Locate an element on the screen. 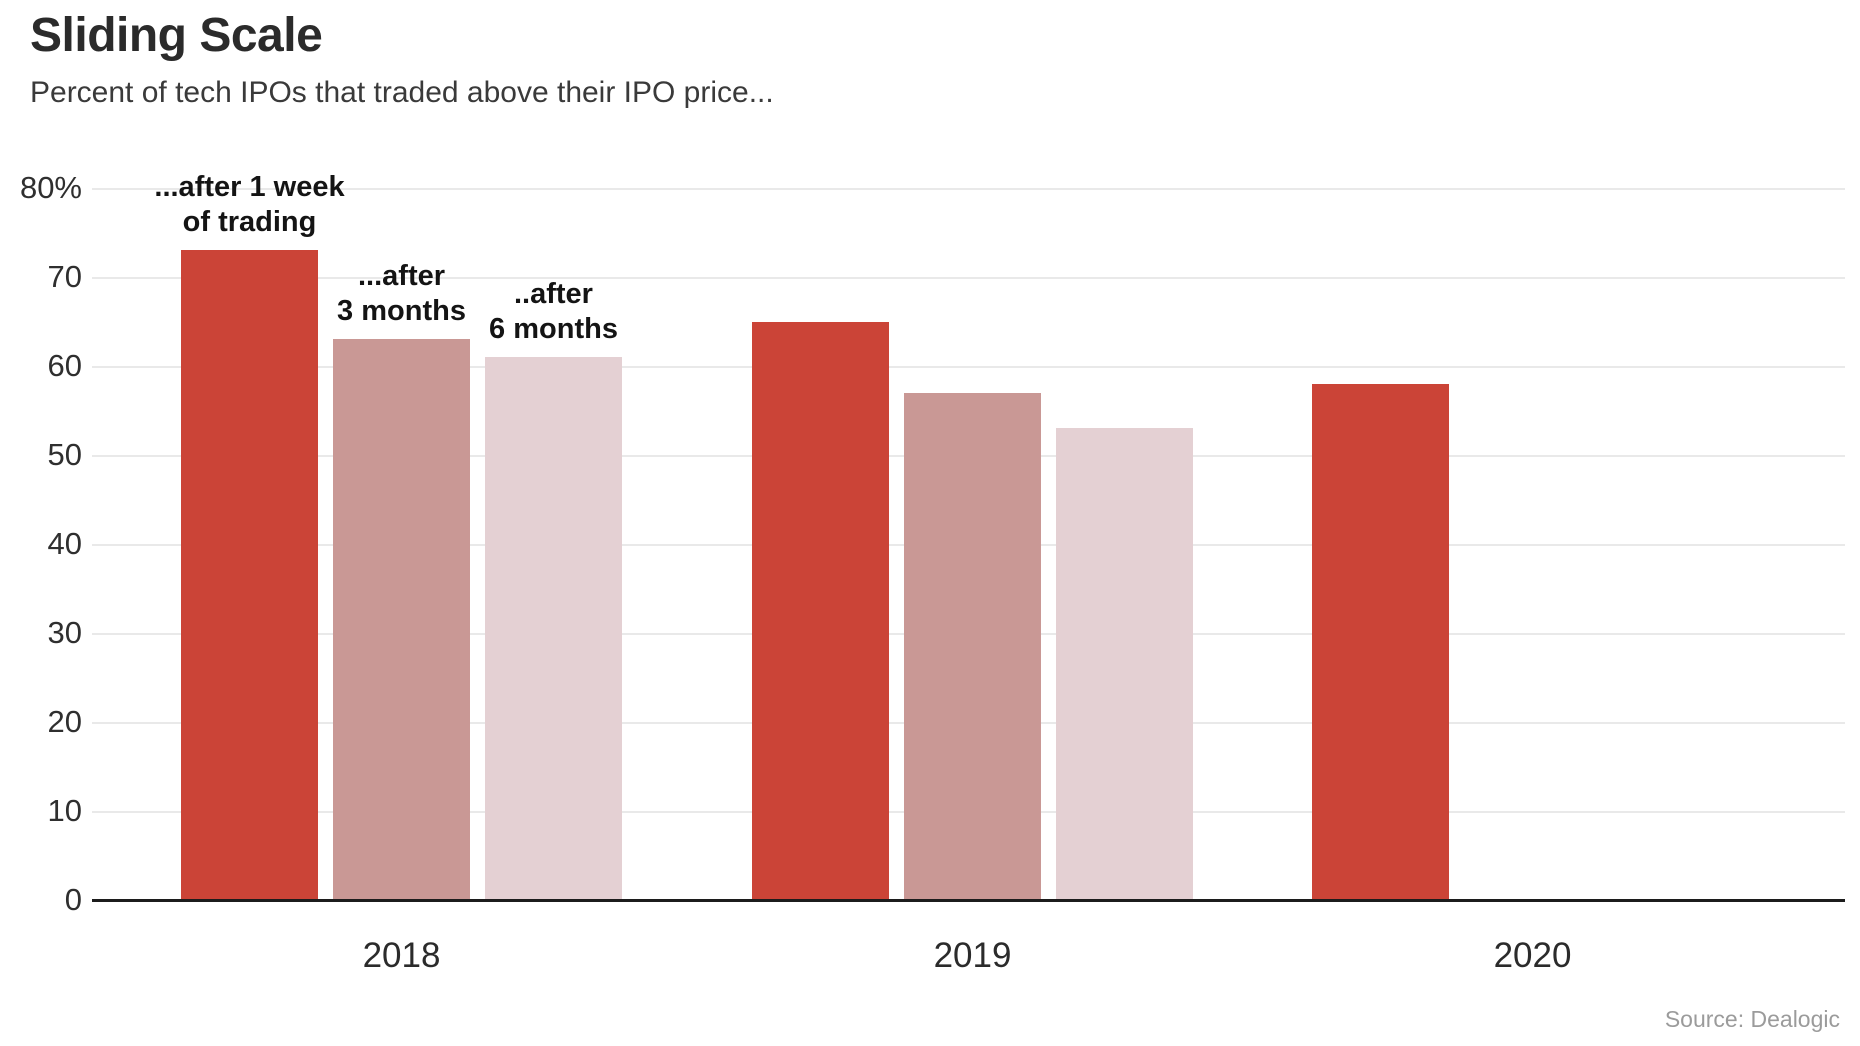 This screenshot has height=1046, width=1860. series-label-after-3-months: ...after 3 months is located at coordinates (401, 294).